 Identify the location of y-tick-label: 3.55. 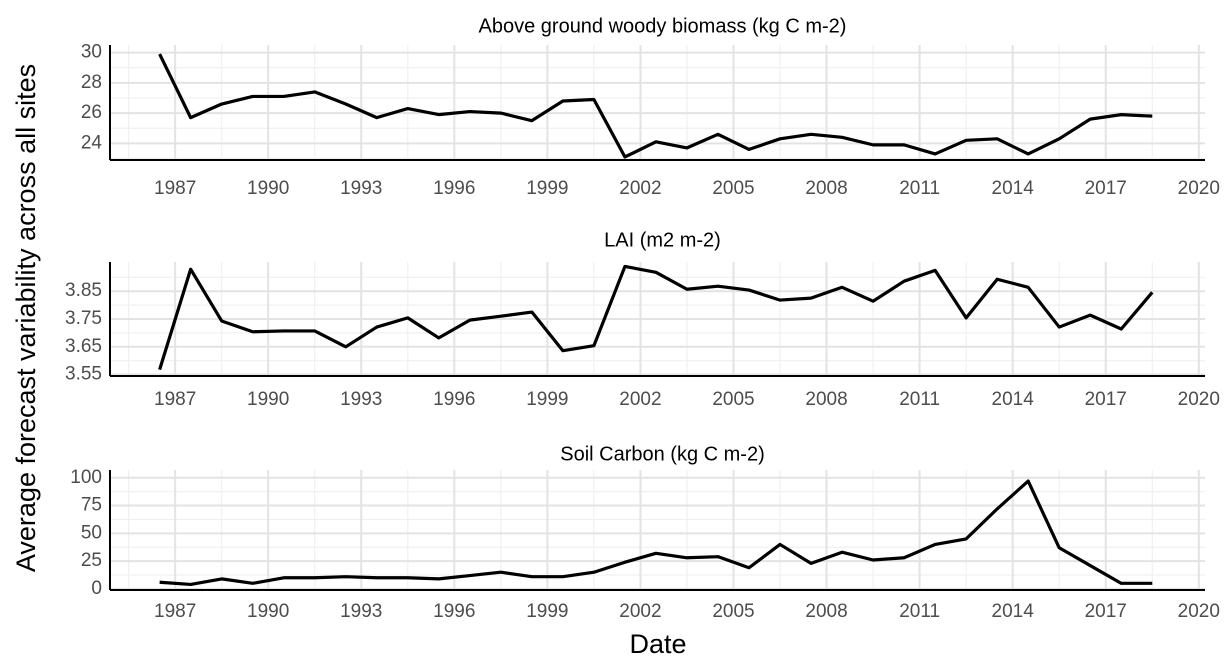
(83, 374).